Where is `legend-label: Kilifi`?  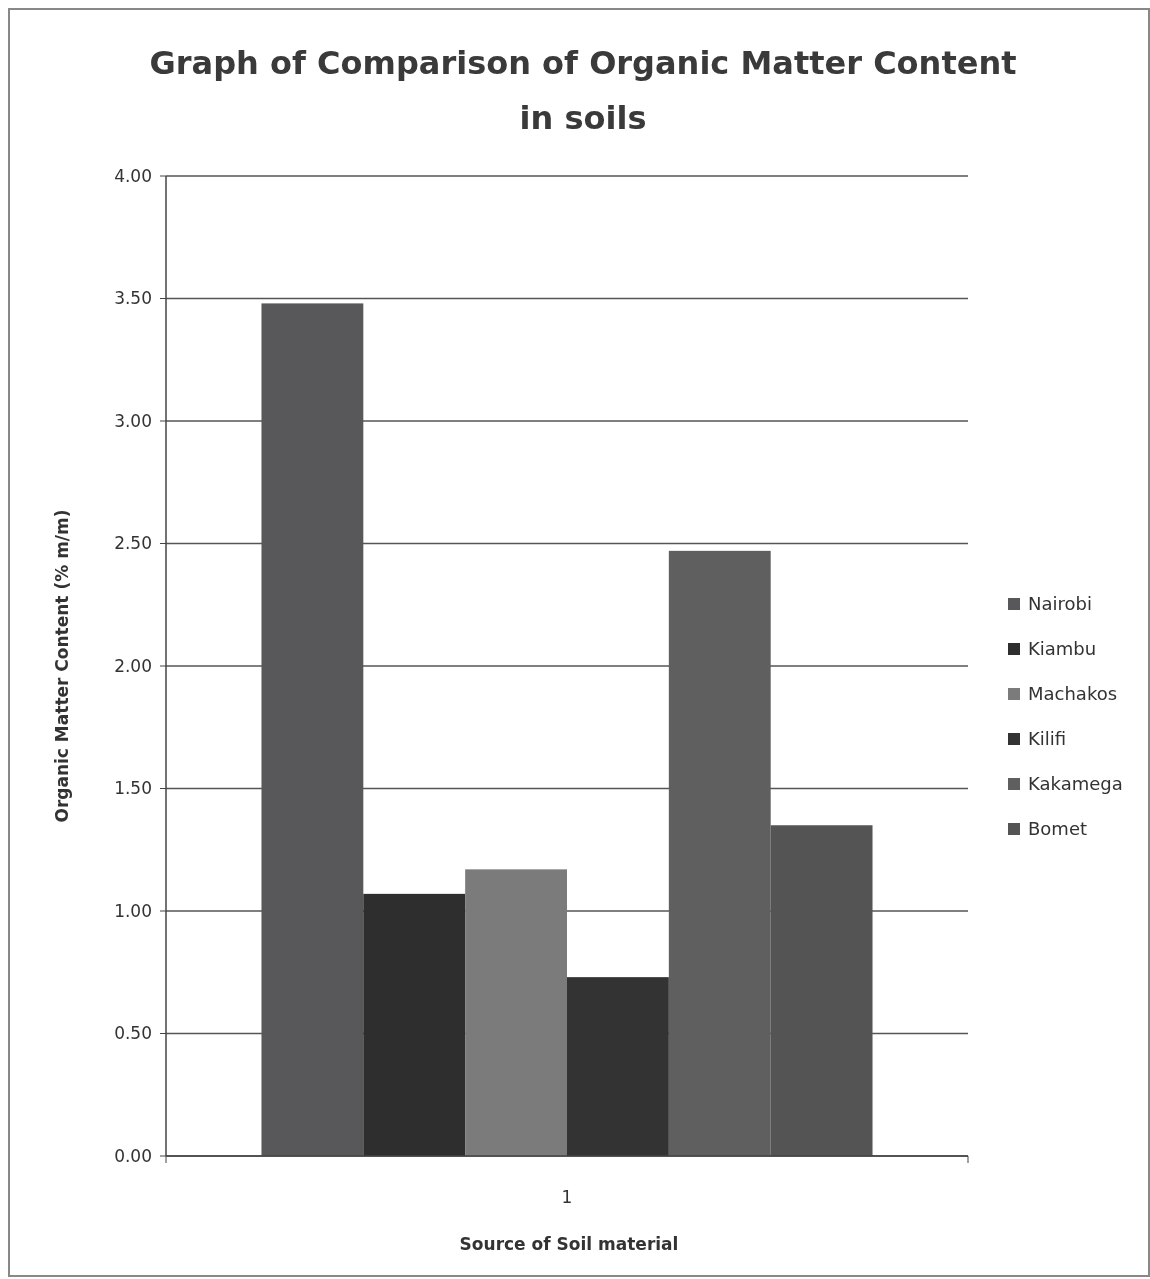
legend-label: Kilifi is located at coordinates (1047, 739).